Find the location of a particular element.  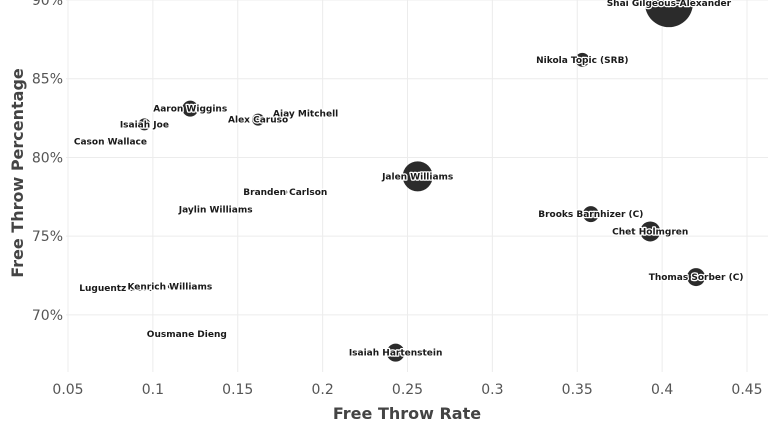

point-label-halo: Chet Holmgren is located at coordinates (650, 232).